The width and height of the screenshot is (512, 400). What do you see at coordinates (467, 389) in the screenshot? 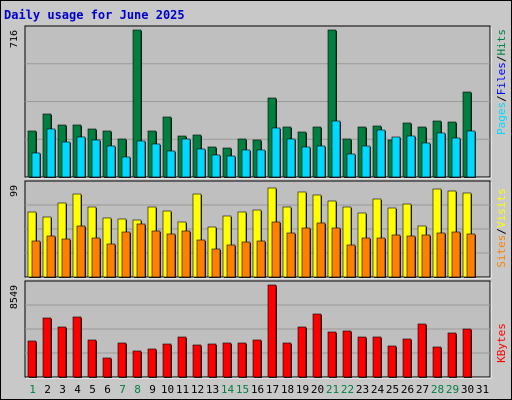
I see `day-label: 30` at bounding box center [467, 389].